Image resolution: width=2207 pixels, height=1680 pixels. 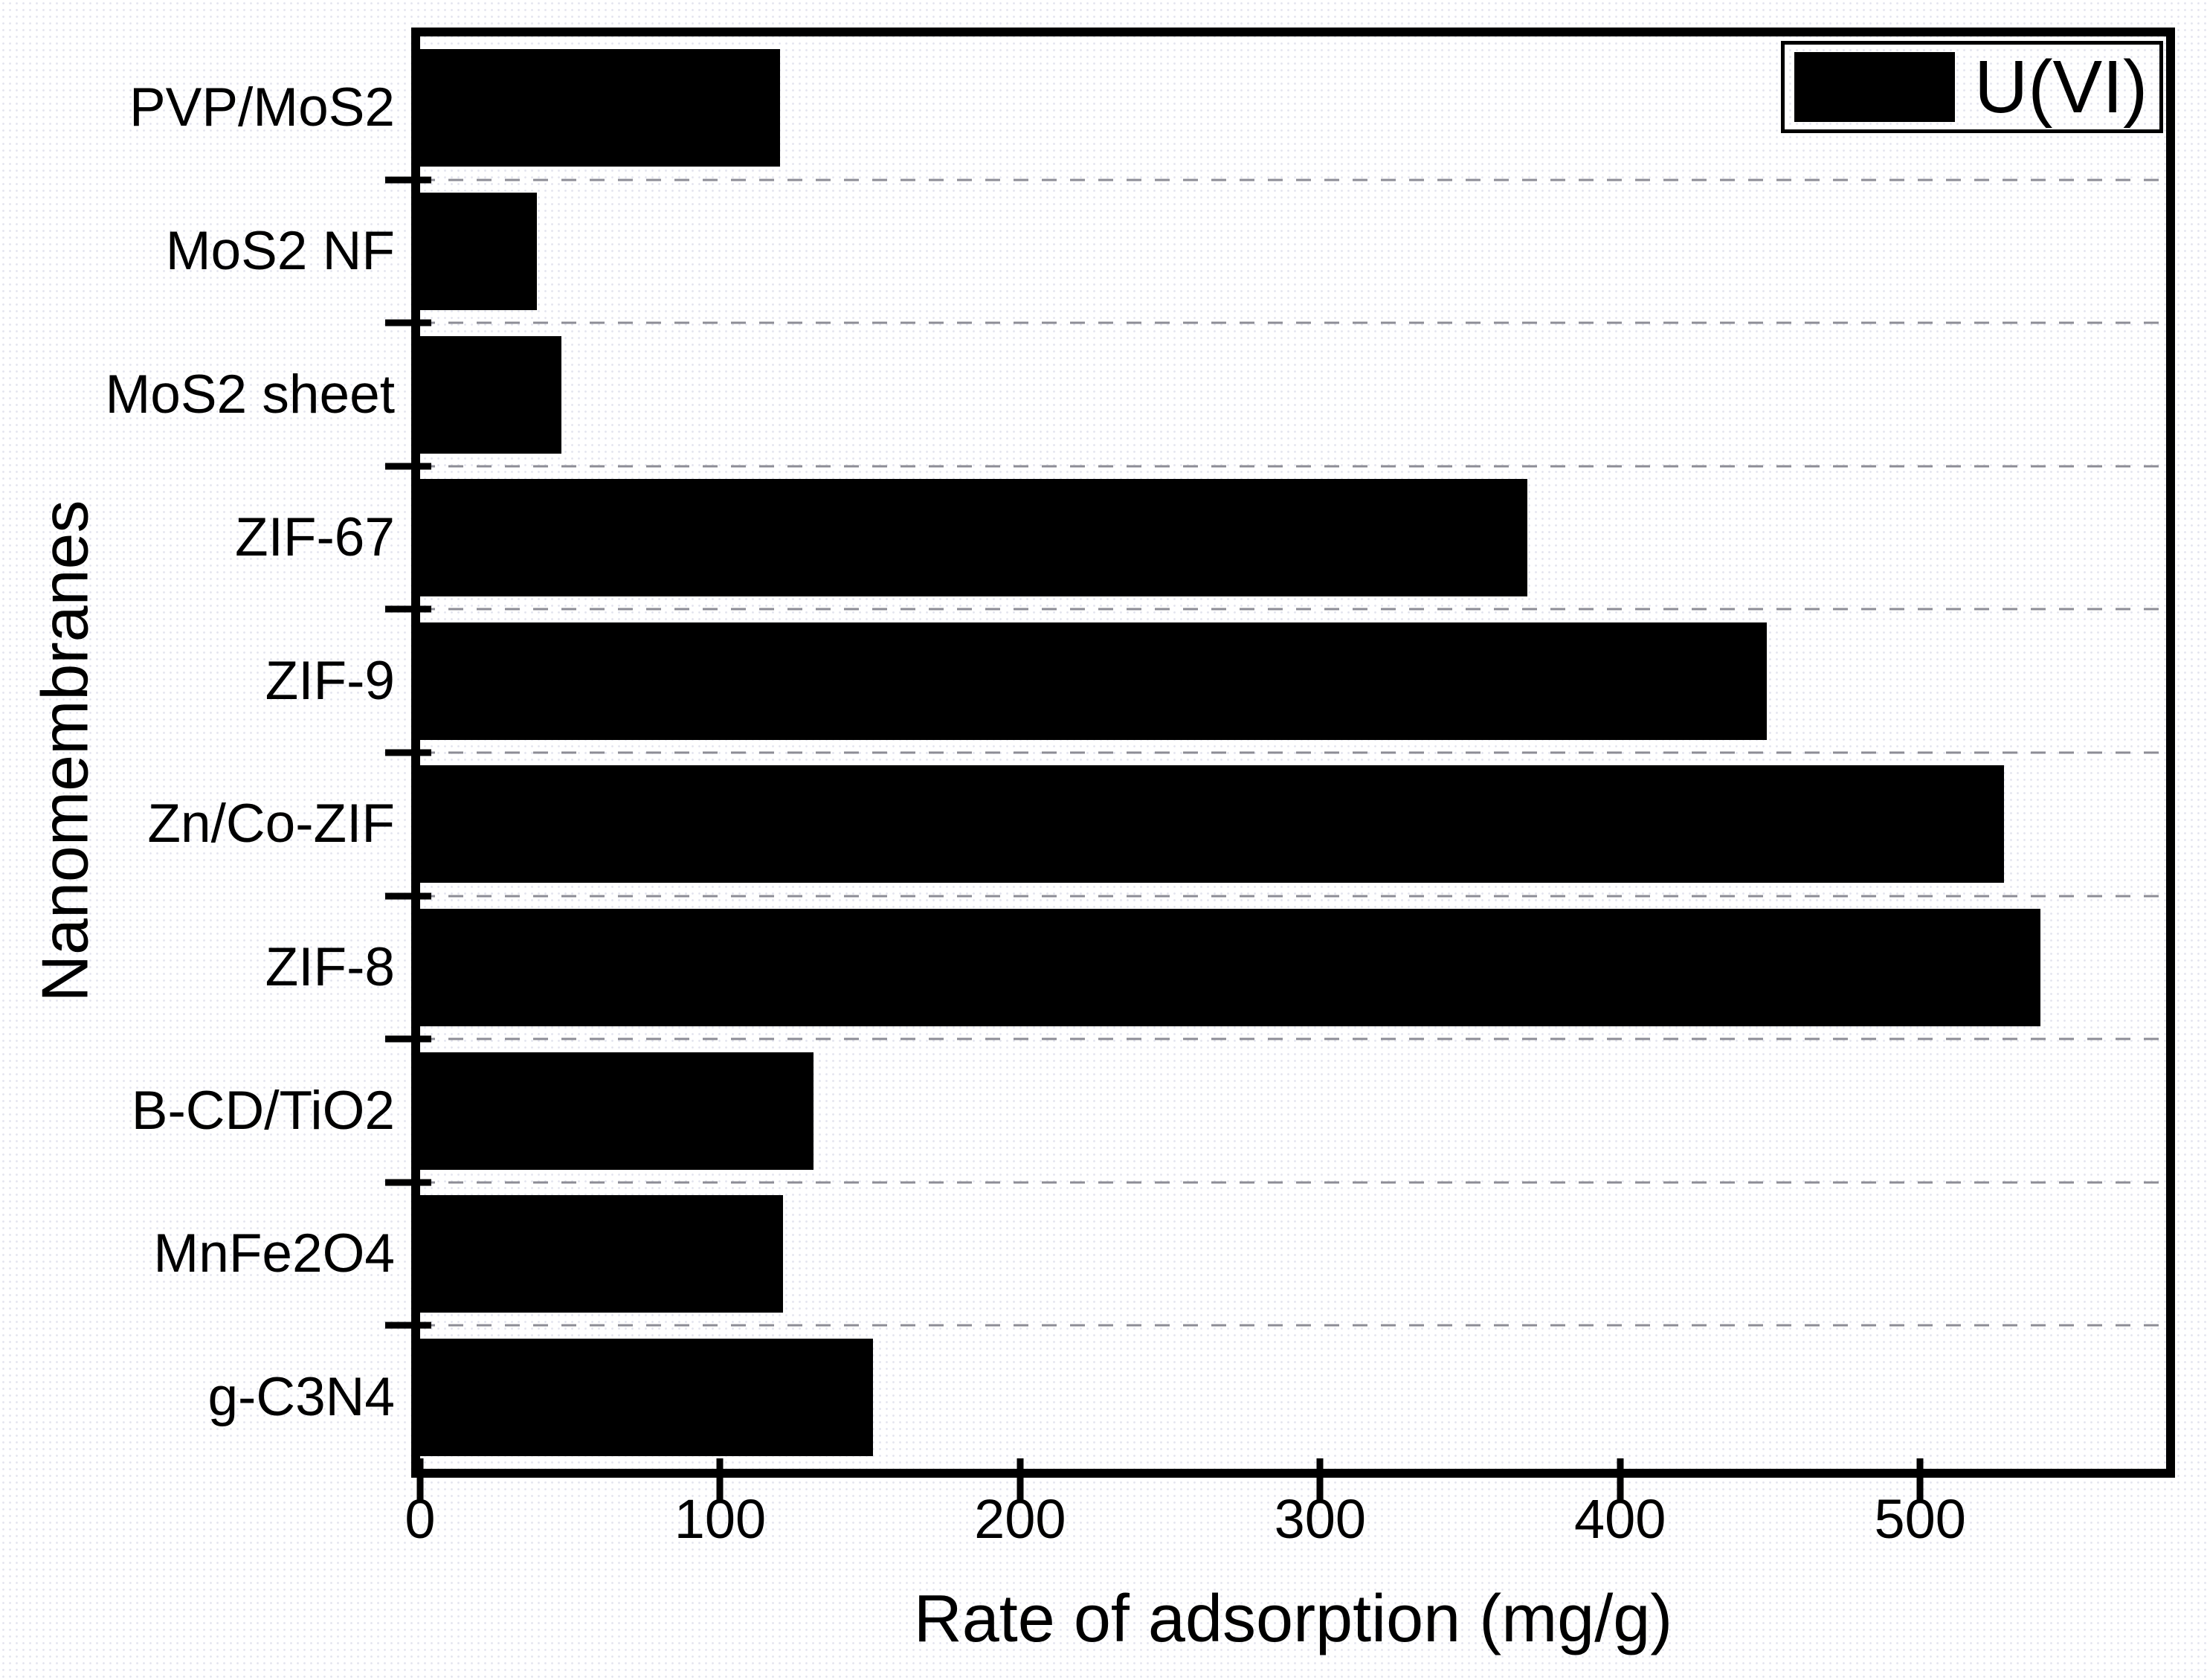 I want to click on category-label: MoS2 sheet, so click(x=250, y=394).